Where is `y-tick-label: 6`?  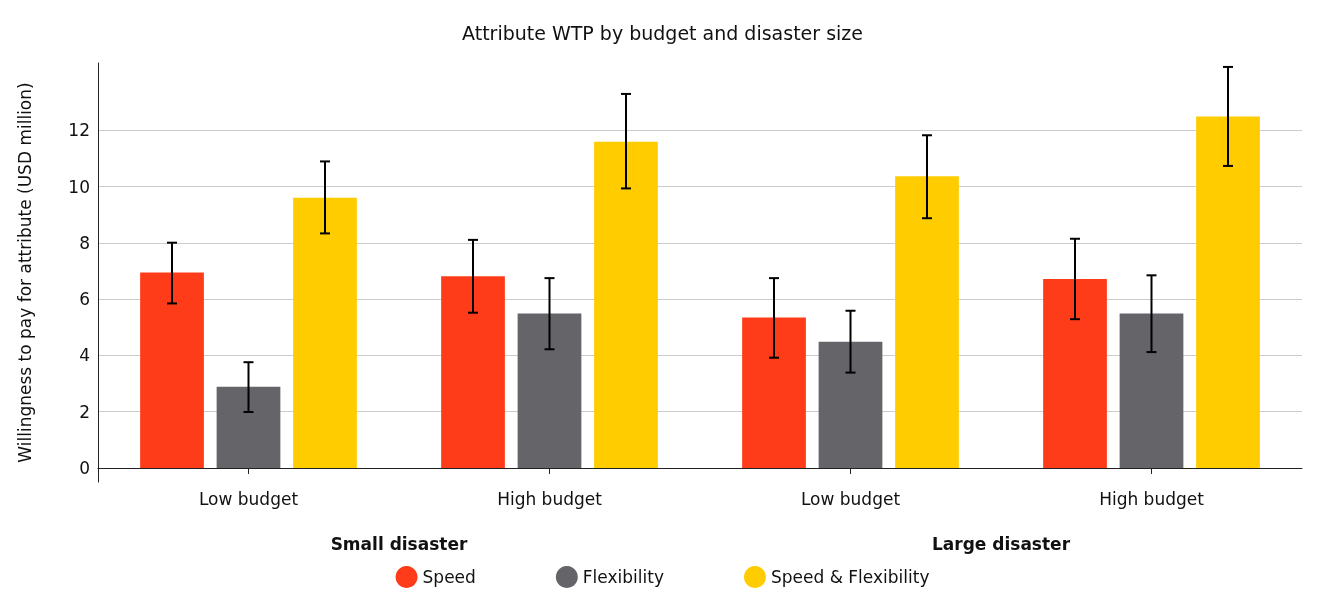 y-tick-label: 6 is located at coordinates (84, 299).